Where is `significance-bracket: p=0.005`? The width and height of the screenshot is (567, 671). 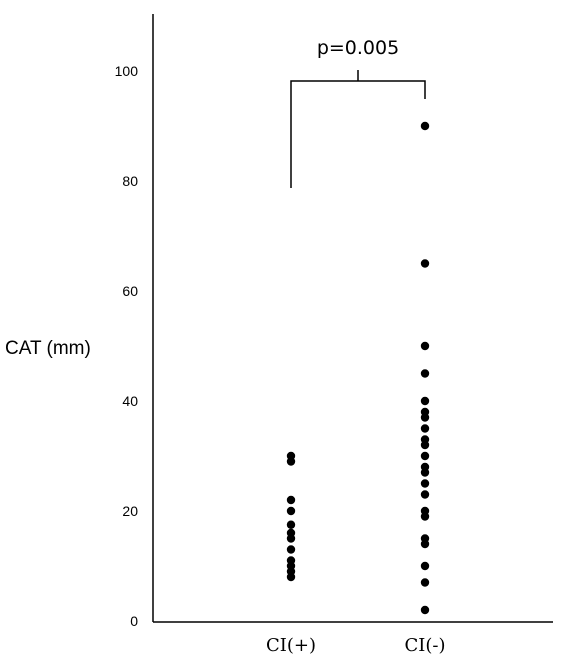
significance-bracket: p=0.005 is located at coordinates (358, 112).